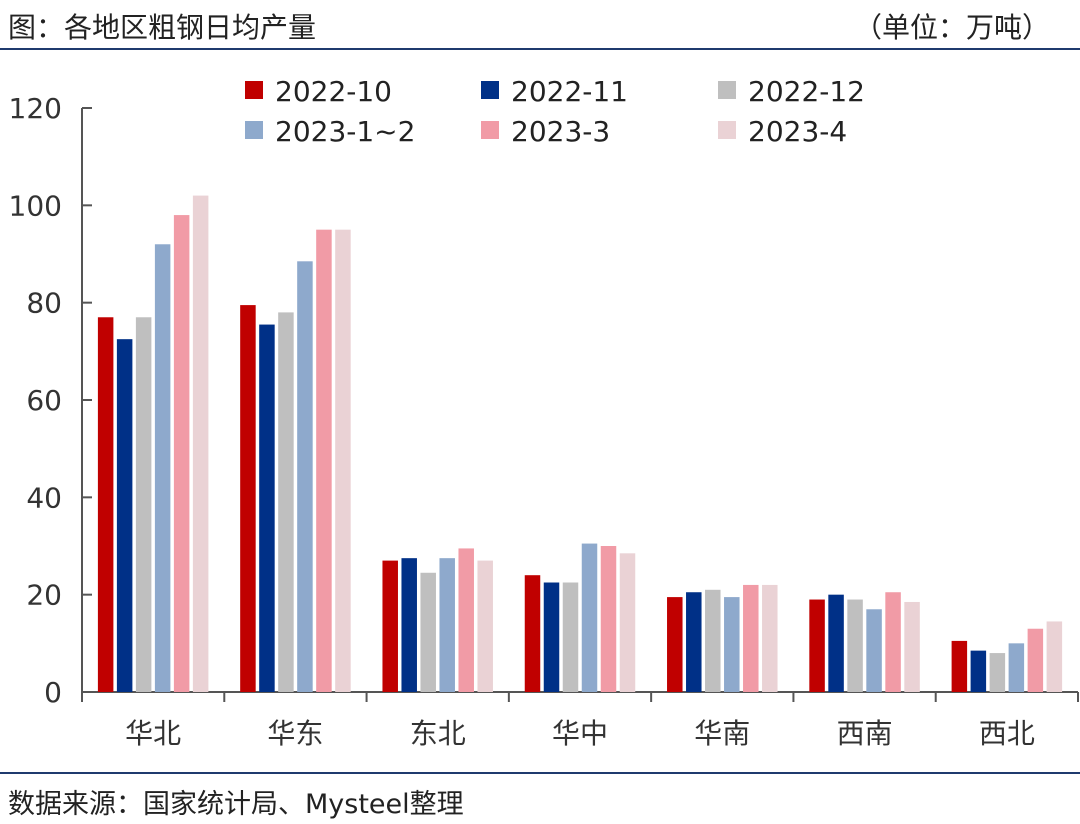 This screenshot has height=824, width=1080. Describe the element at coordinates (560, 131) in the screenshot. I see `legend-label: 2023-3` at that location.